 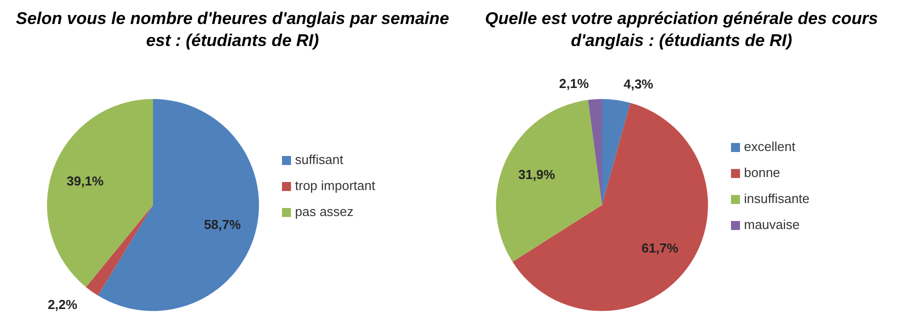 What do you see at coordinates (63, 304) in the screenshot?
I see `data-label: 2,2%` at bounding box center [63, 304].